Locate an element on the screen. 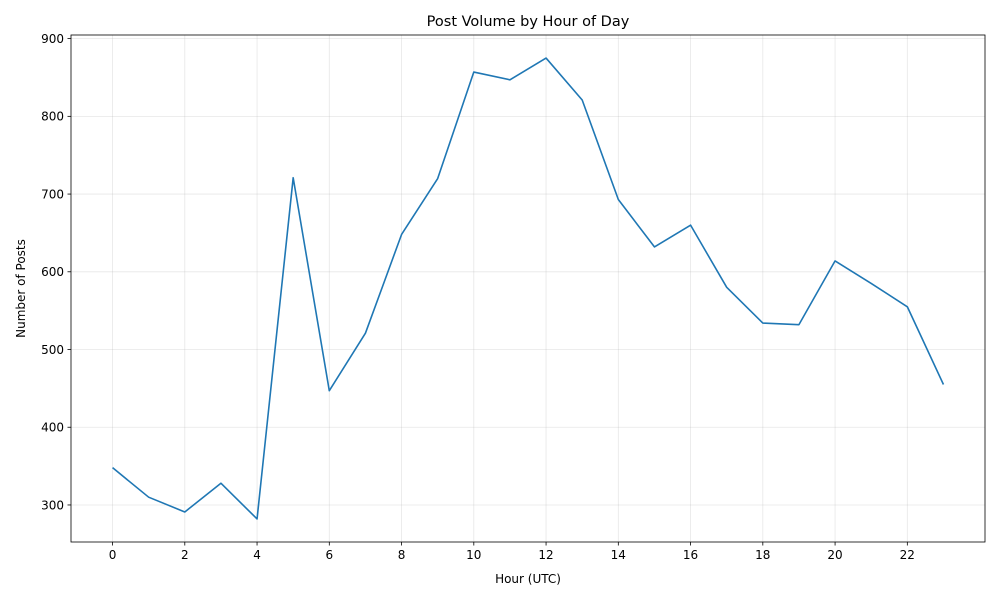 The height and width of the screenshot is (600, 1000). y-axis-ticks: 300 400 500 600 700 800 900 is located at coordinates (56, 272).